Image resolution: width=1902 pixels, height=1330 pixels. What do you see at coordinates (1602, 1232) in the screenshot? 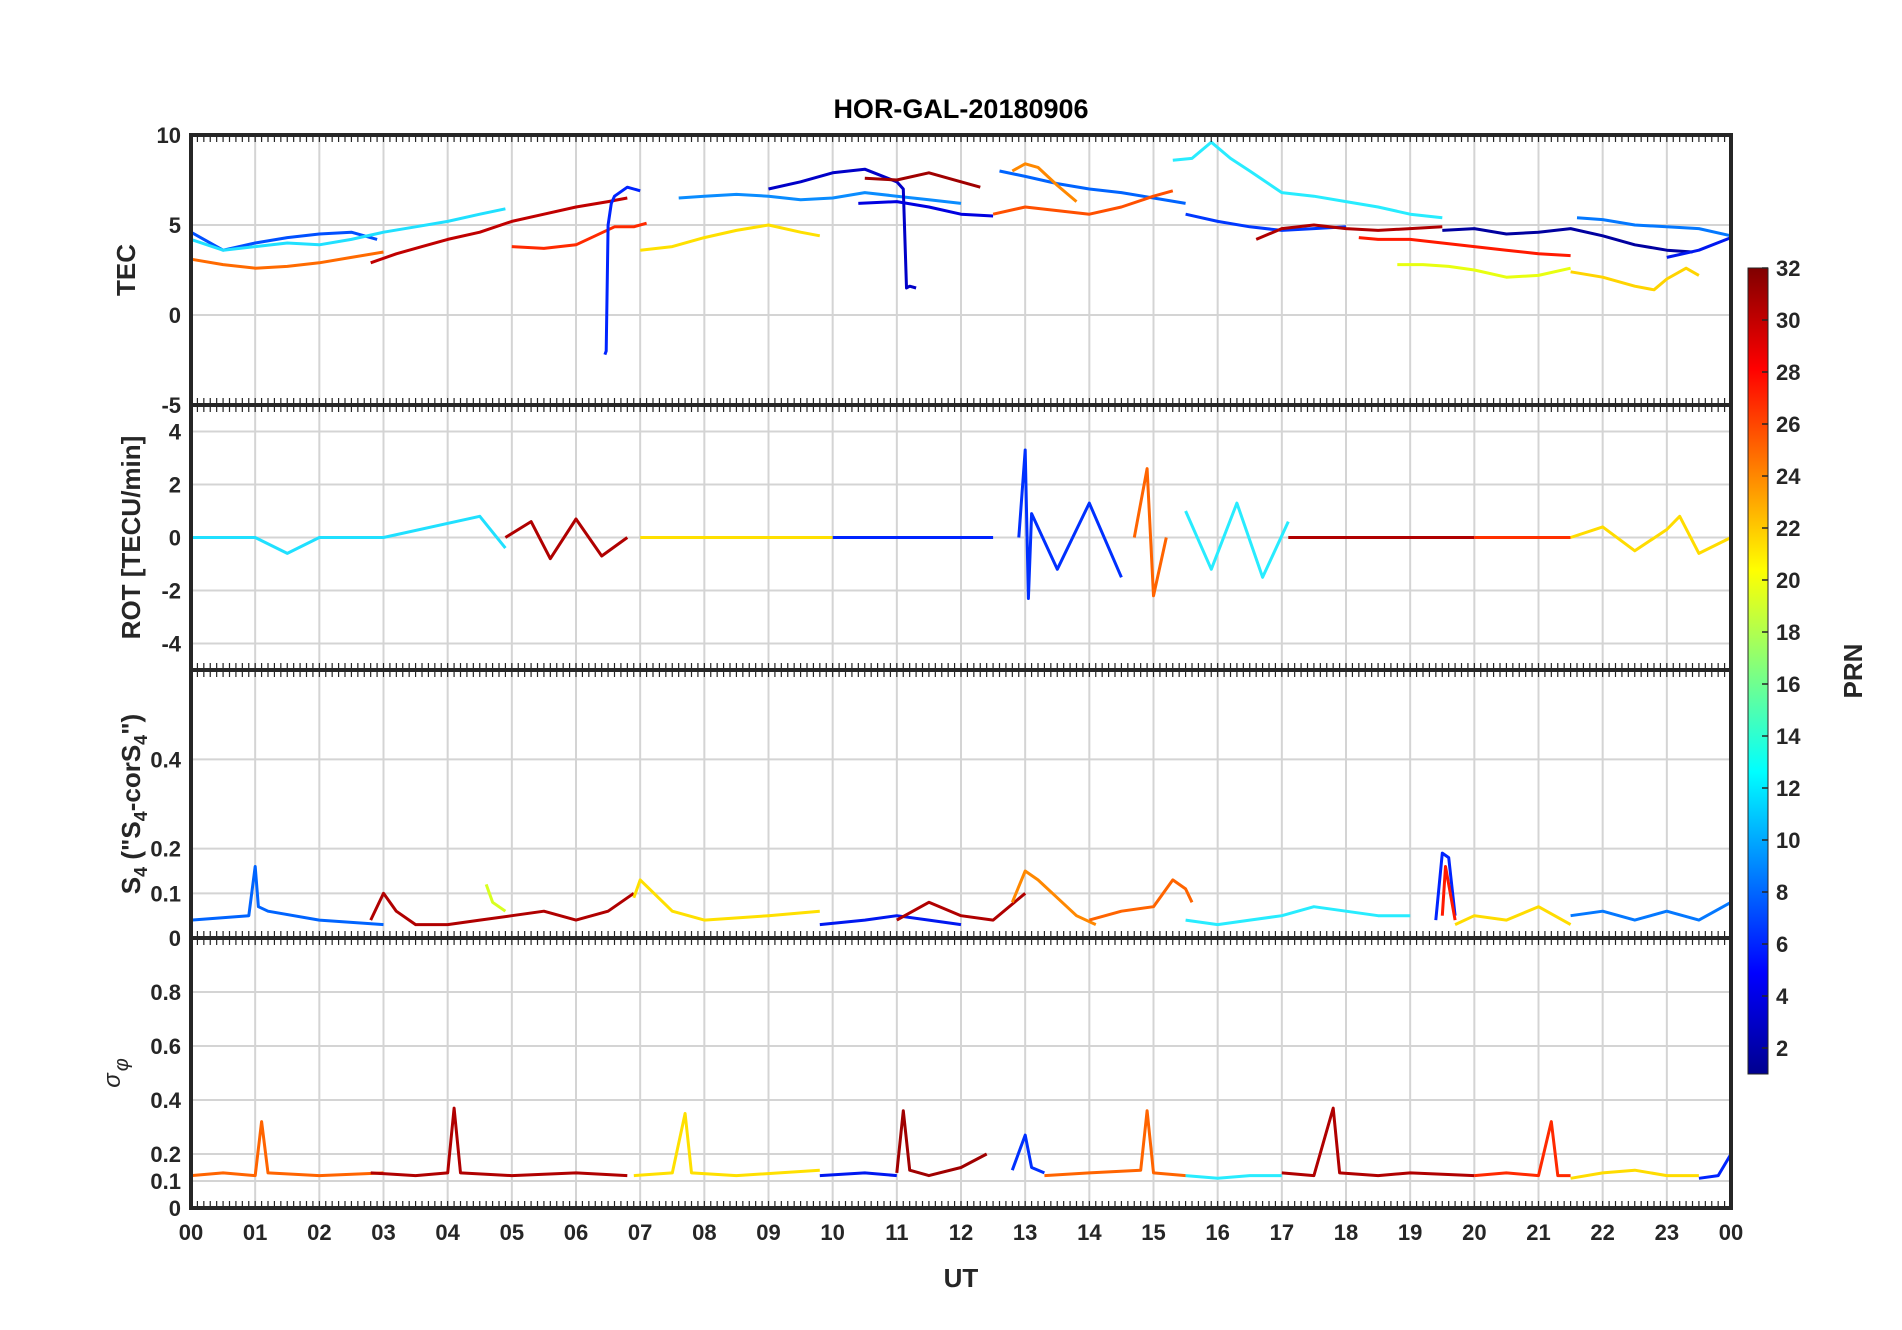
I see `x-tick-label: 22` at bounding box center [1602, 1232].